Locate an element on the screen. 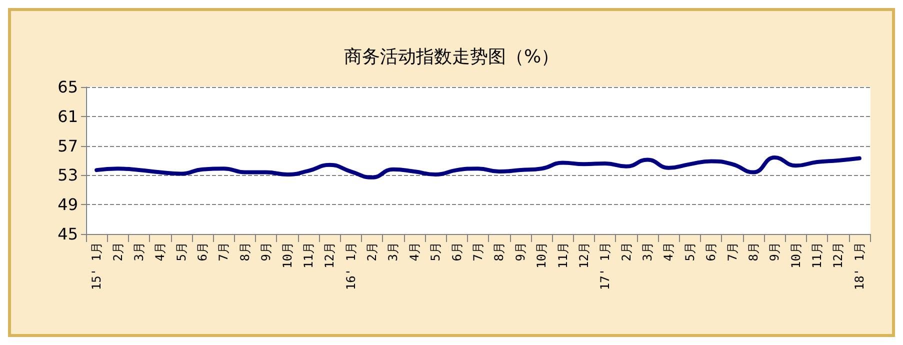 This screenshot has height=345, width=903. y-tick-label: 61 is located at coordinates (68, 116).